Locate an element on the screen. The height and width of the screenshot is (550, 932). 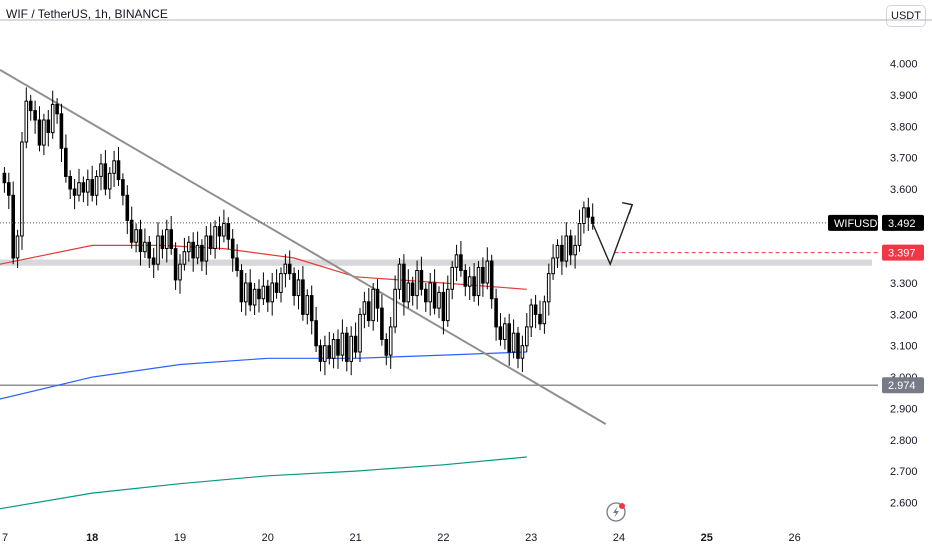
x-tick-label: 21 is located at coordinates (355, 538).